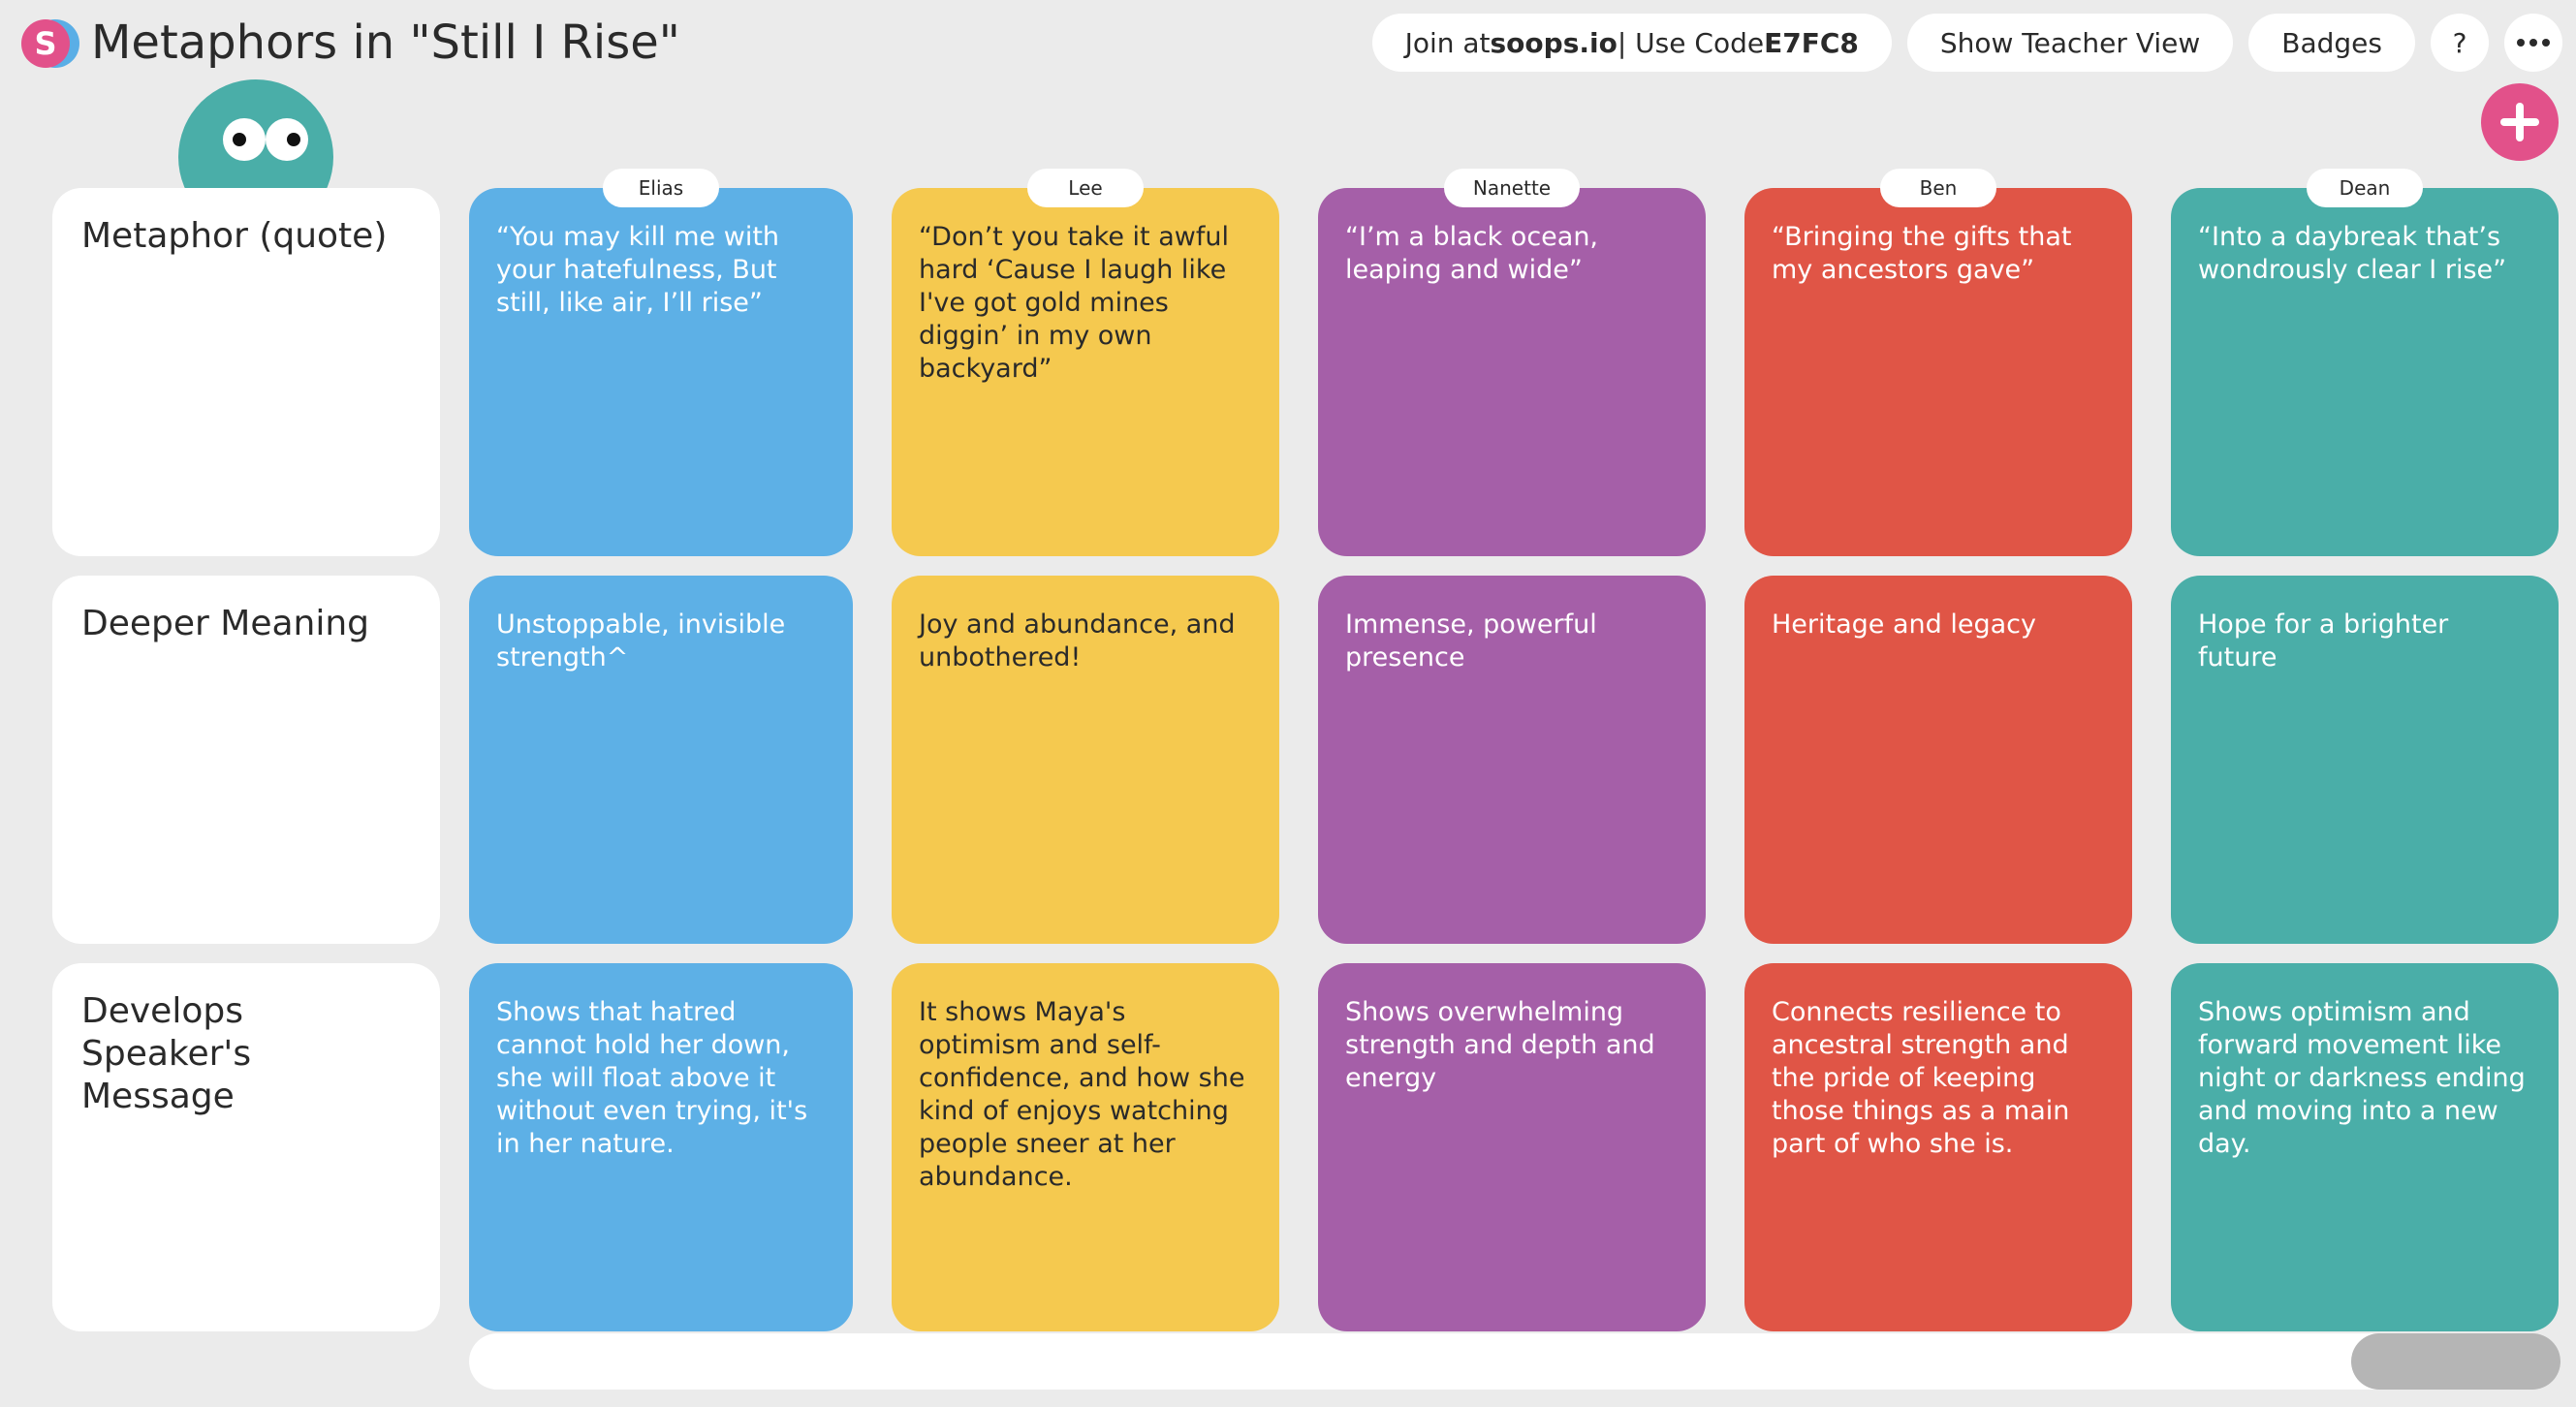 Image resolution: width=2576 pixels, height=1407 pixels. Describe the element at coordinates (661, 188) in the screenshot. I see `column-student-name: Elias` at that location.